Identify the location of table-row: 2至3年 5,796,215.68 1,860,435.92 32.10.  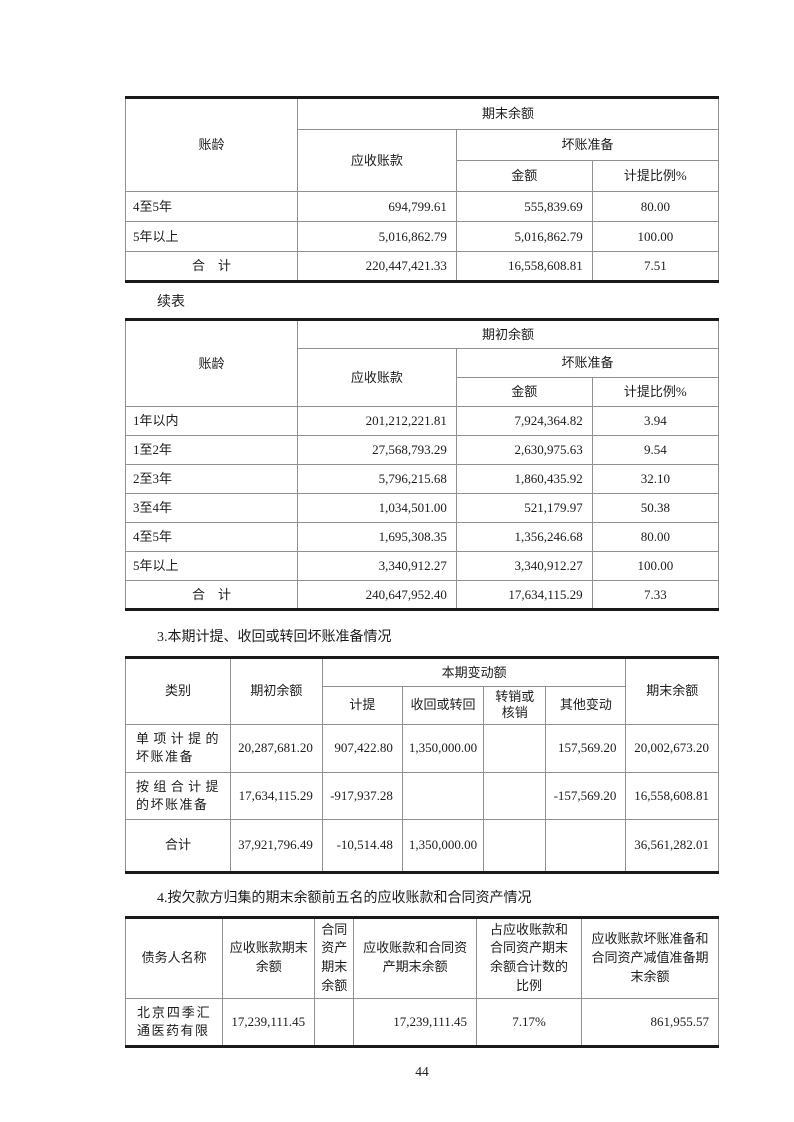
(422, 479).